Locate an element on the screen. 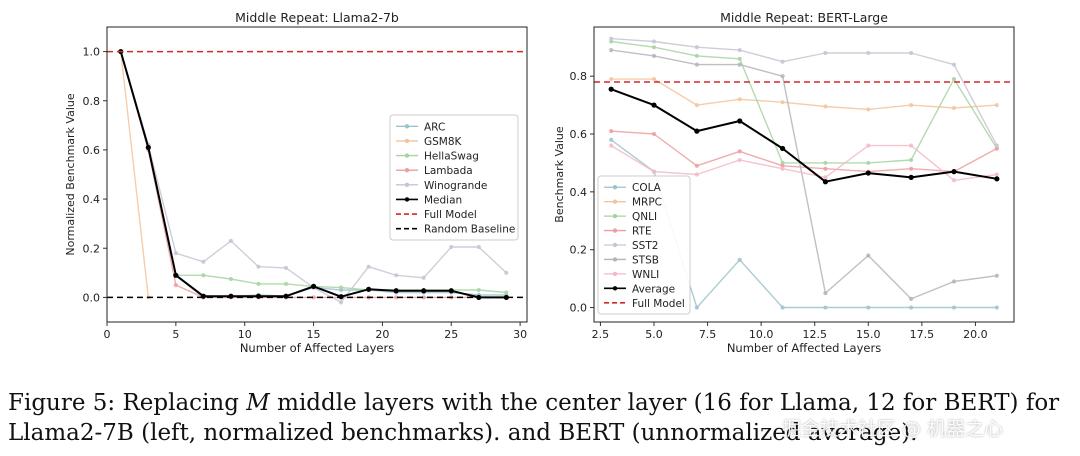 This screenshot has width=1080, height=456. legend-label-median: Median is located at coordinates (443, 200).